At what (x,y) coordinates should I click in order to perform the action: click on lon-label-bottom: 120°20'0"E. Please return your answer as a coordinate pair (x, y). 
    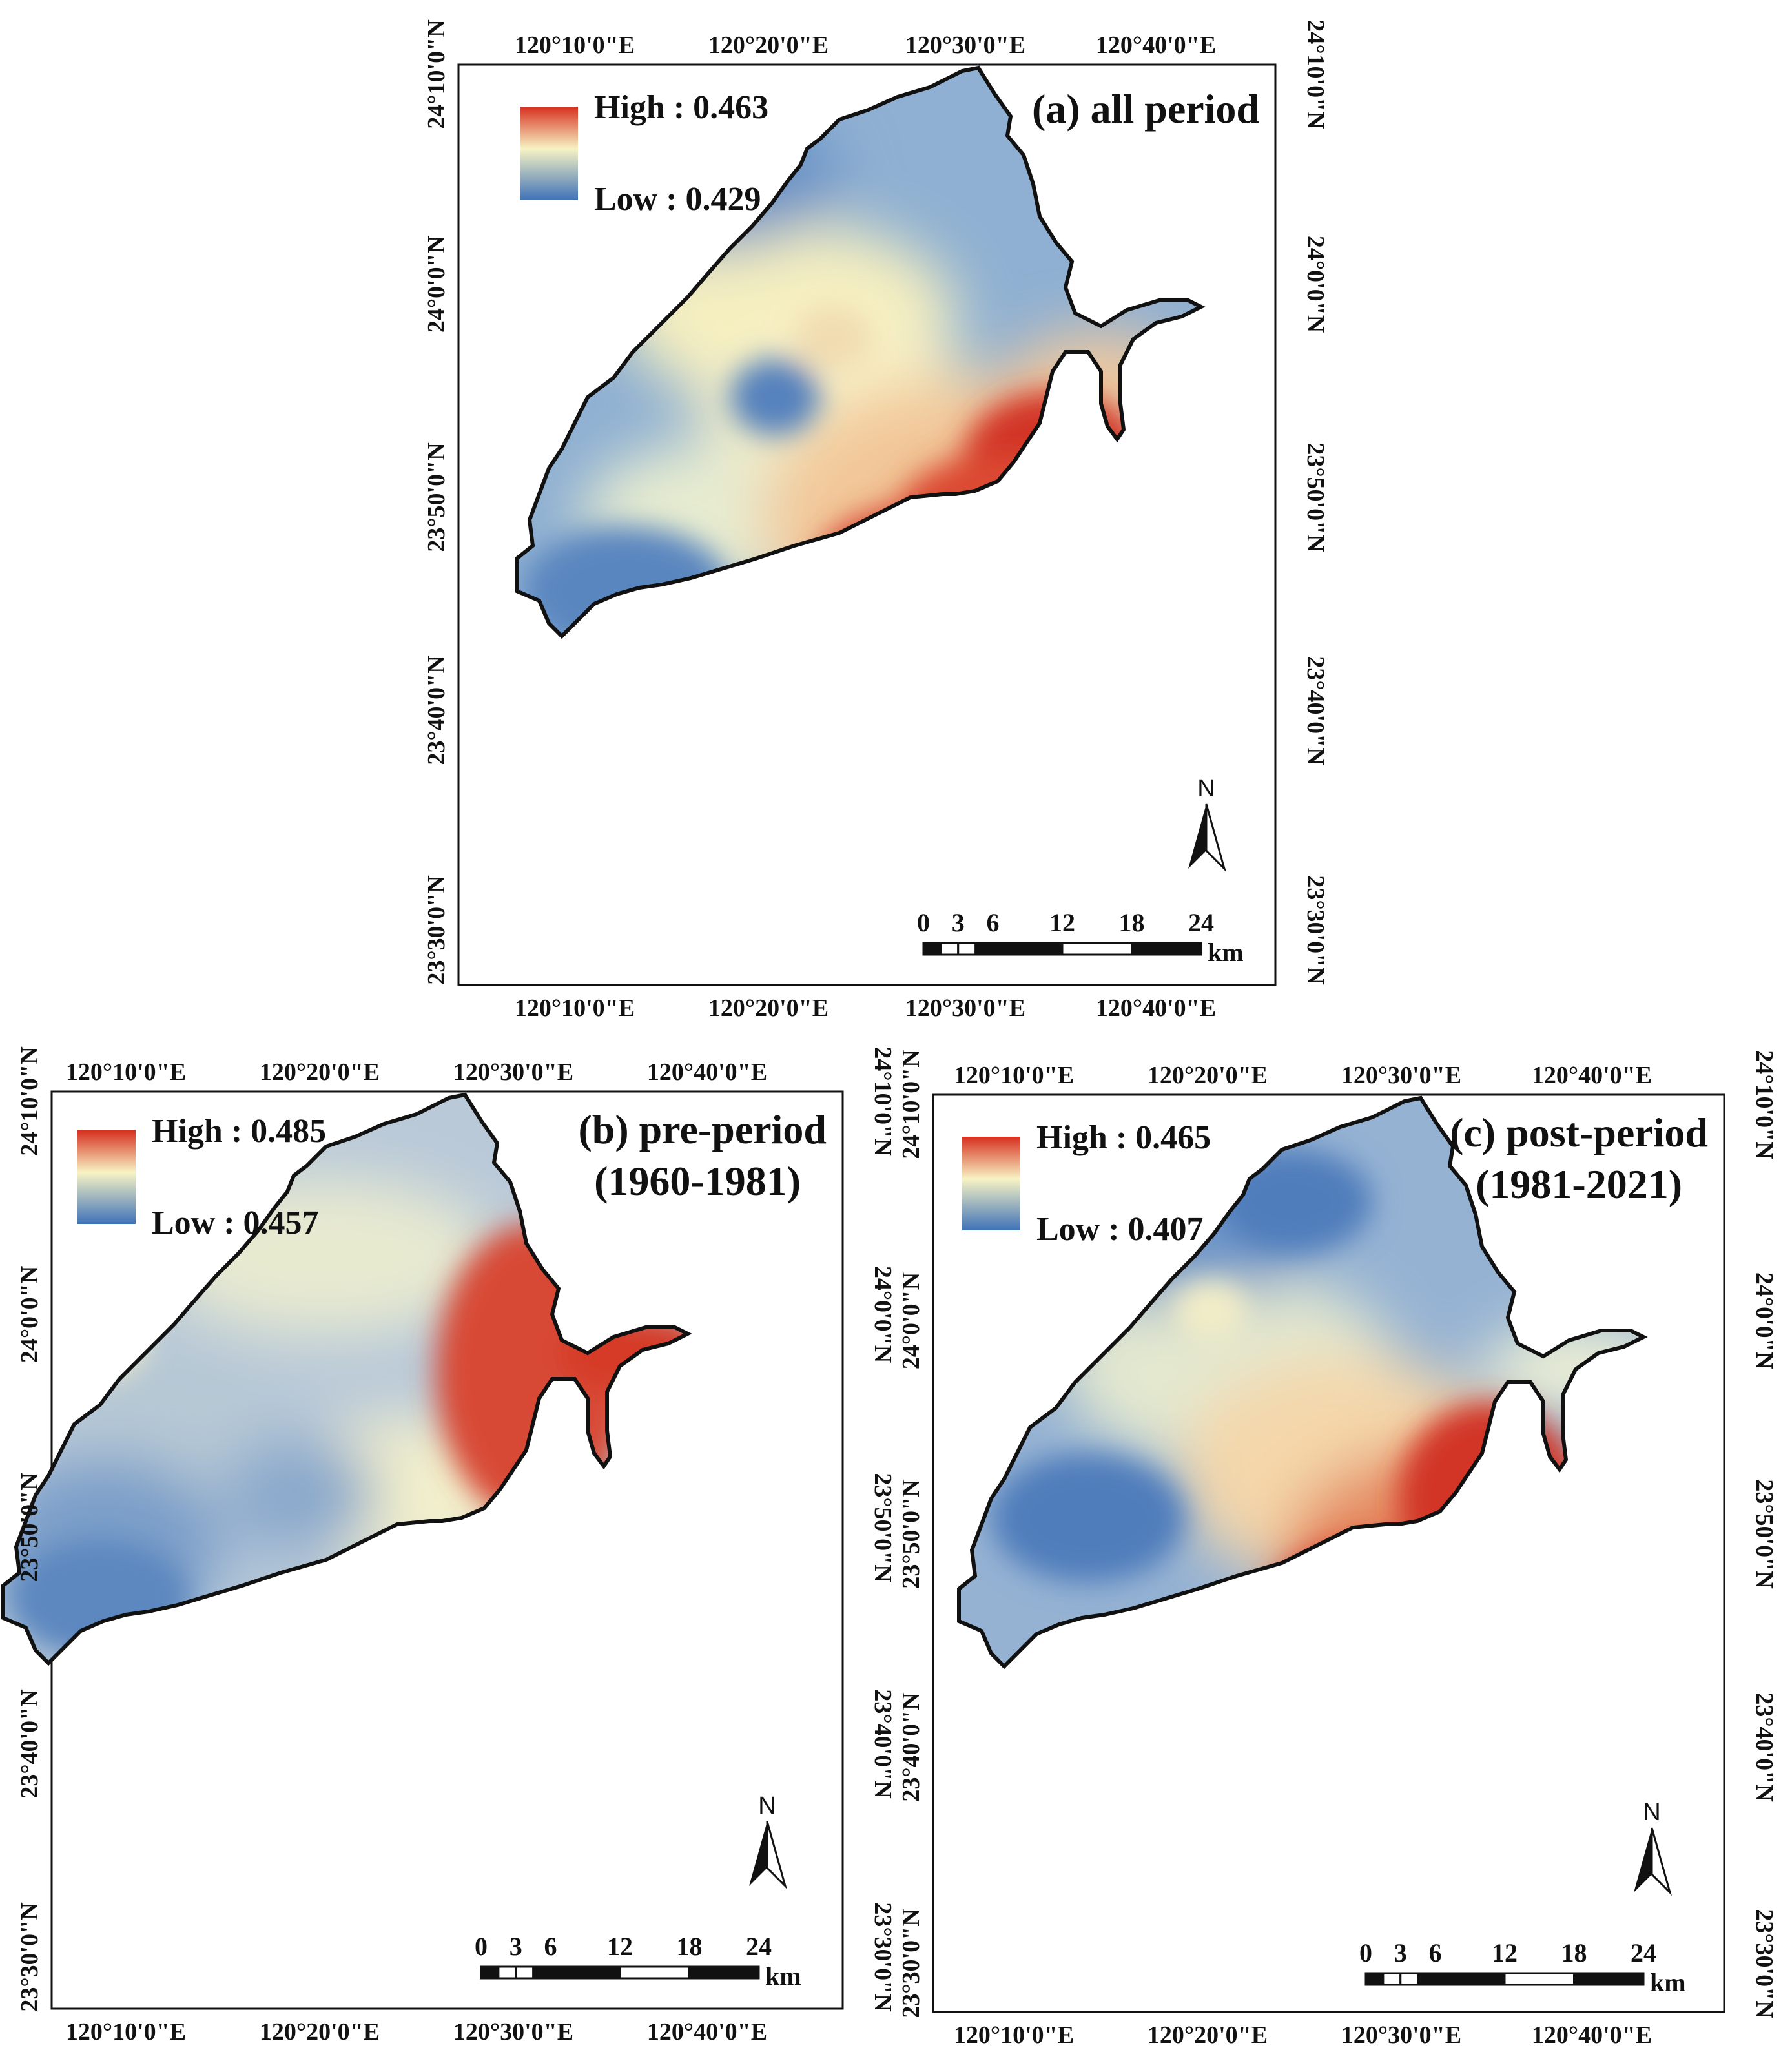
    Looking at the image, I should click on (1208, 2035).